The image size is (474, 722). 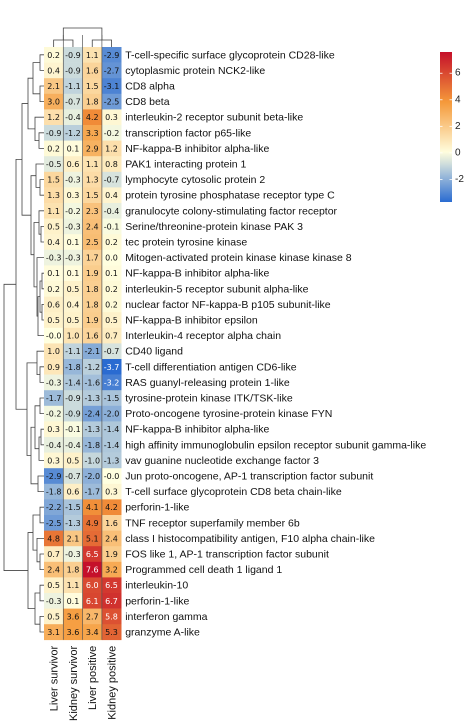 What do you see at coordinates (92, 320) in the screenshot?
I see `cell-value-label: 1.9` at bounding box center [92, 320].